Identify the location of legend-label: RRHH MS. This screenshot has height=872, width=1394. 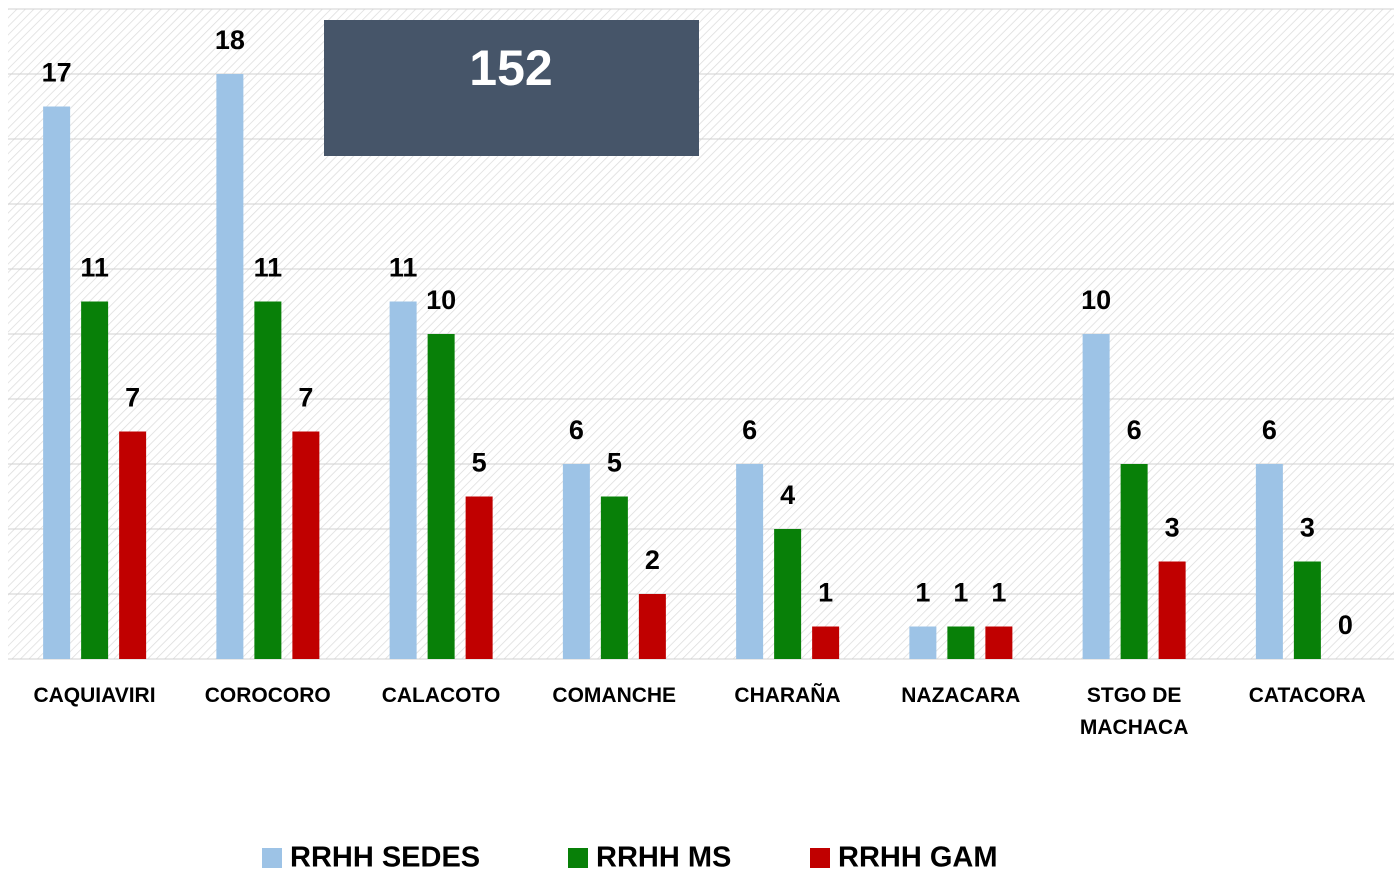
(663, 857).